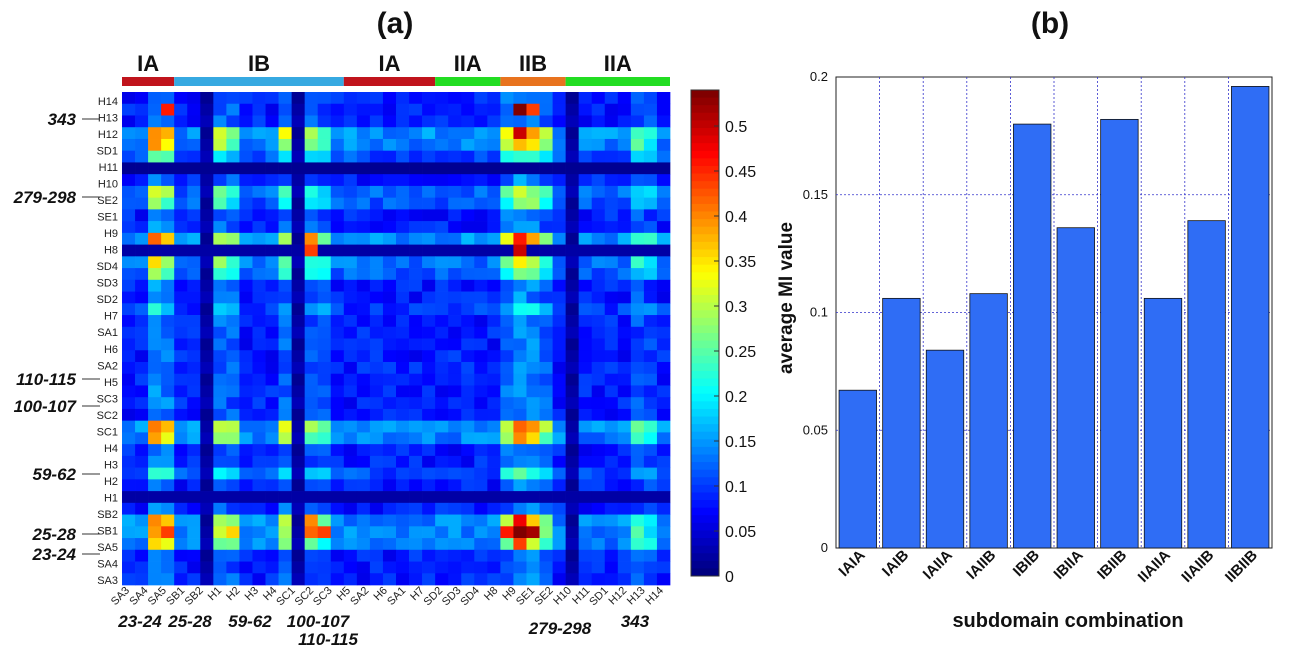 This screenshot has width=1306, height=651. Describe the element at coordinates (305, 597) in the screenshot. I see `x-tick-label: SC2` at that location.